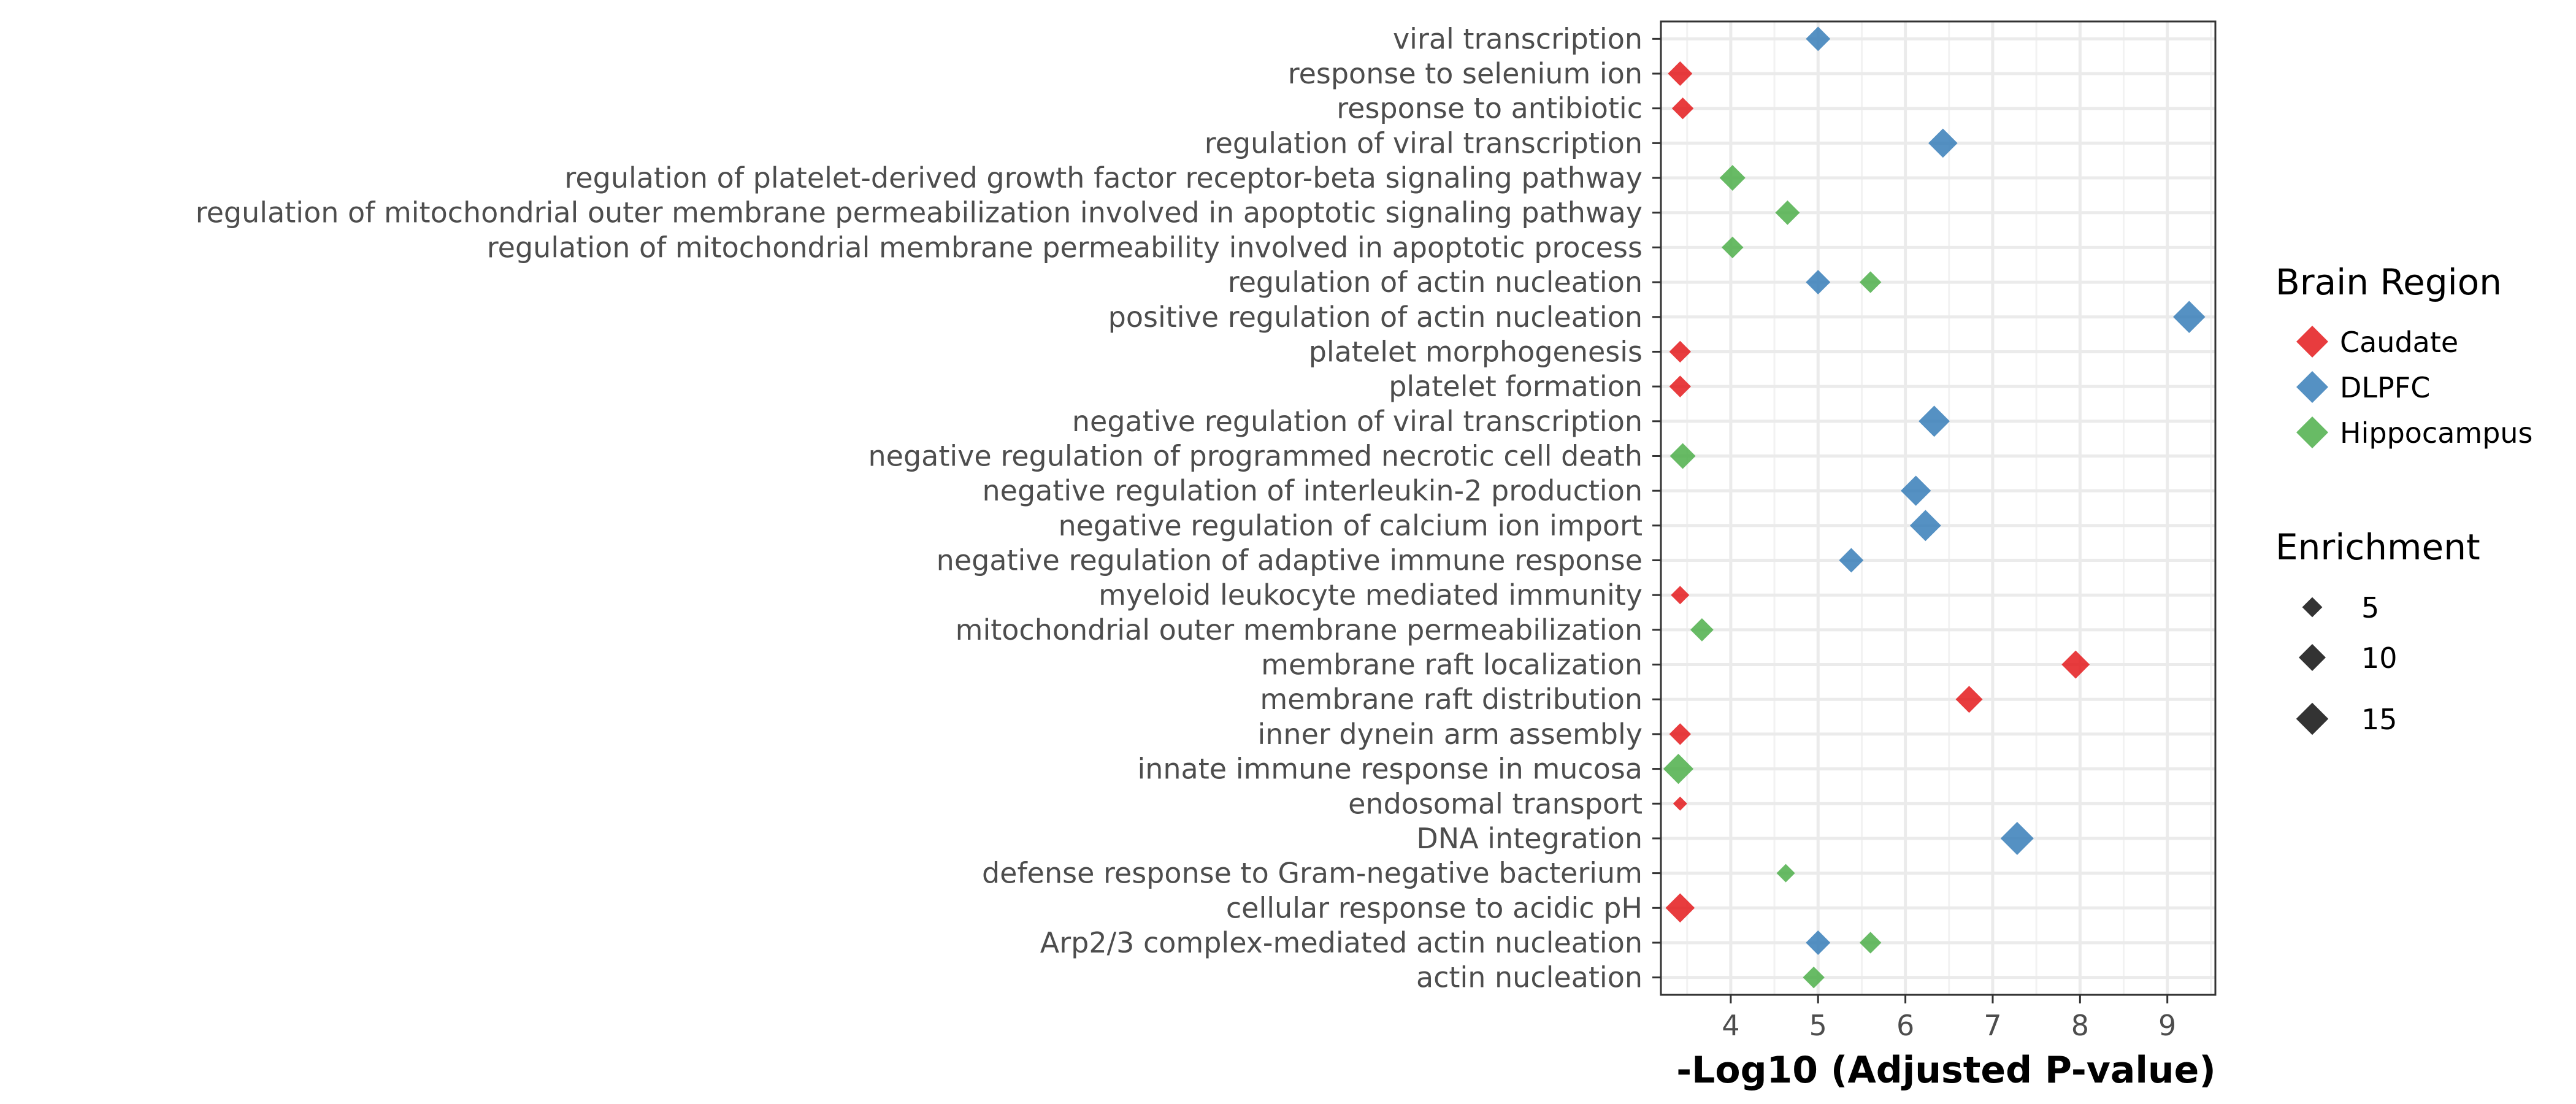 This screenshot has width=2576, height=1104. What do you see at coordinates (2379, 719) in the screenshot?
I see `legend-size-label: 15` at bounding box center [2379, 719].